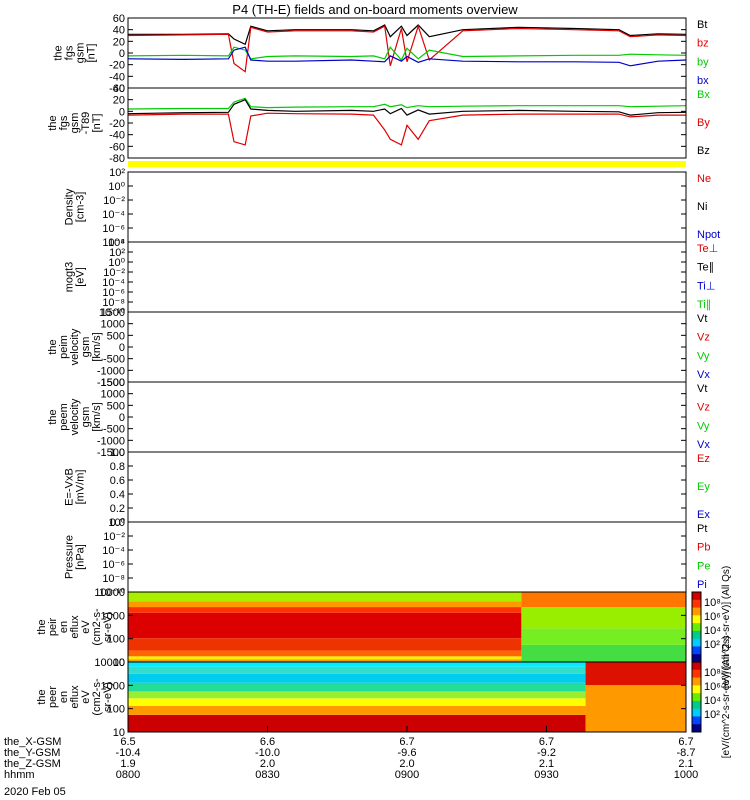 This screenshot has height=800, width=750. Describe the element at coordinates (111, 453) in the screenshot. I see `y-tick-label: -1500` at that location.